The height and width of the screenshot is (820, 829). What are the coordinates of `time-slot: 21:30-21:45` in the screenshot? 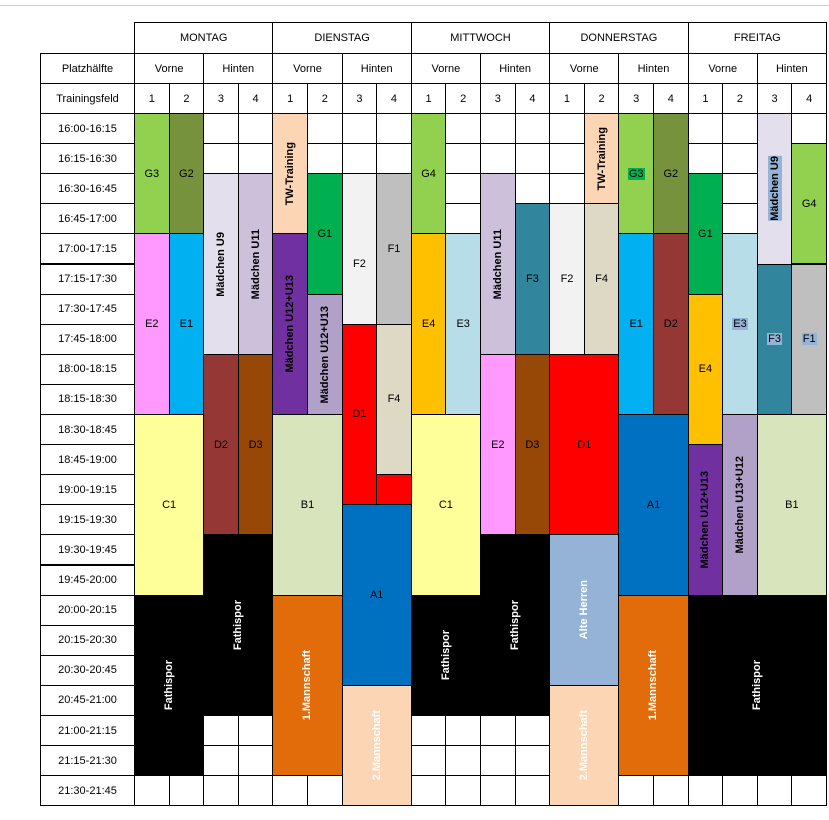 It's located at (87, 791).